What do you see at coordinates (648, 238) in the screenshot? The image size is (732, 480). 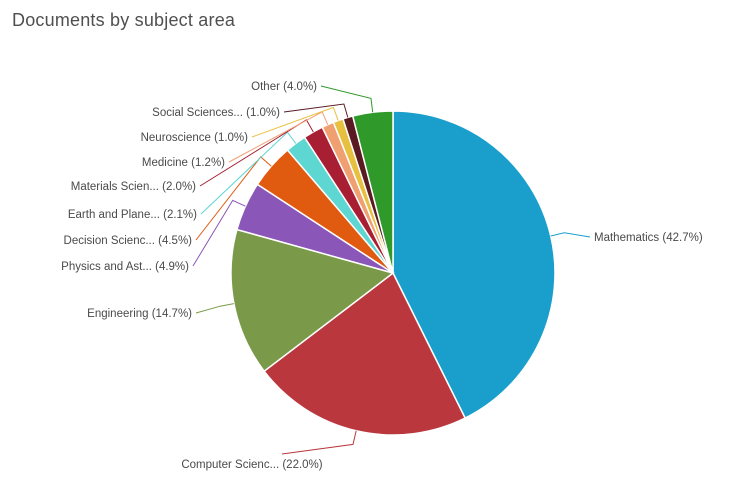 I see `slice-label: Mathematics (42.7%)` at bounding box center [648, 238].